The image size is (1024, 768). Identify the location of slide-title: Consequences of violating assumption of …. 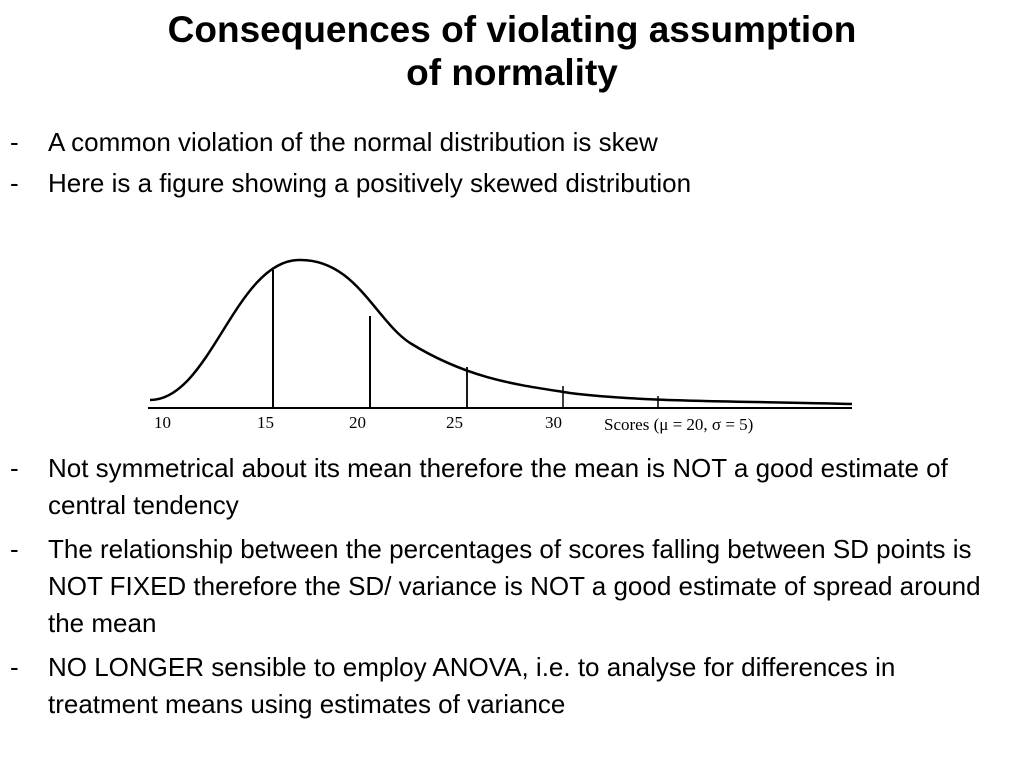
(512, 51).